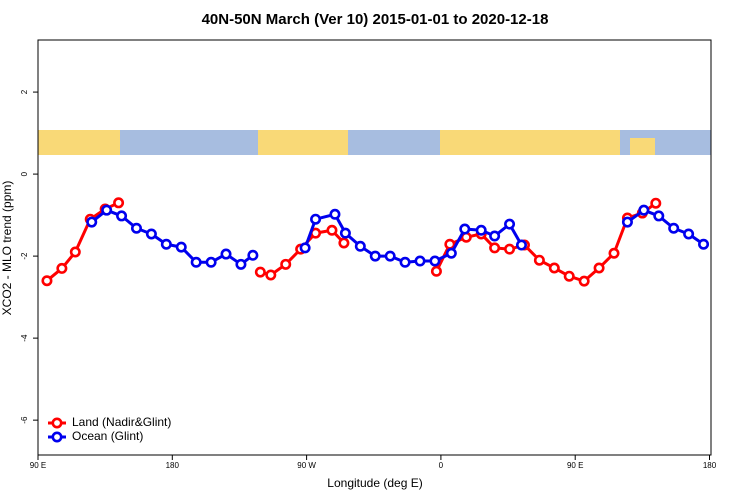 This screenshot has height=500, width=750. What do you see at coordinates (107, 436) in the screenshot?
I see `legend-label: Ocean (Glint)` at bounding box center [107, 436].